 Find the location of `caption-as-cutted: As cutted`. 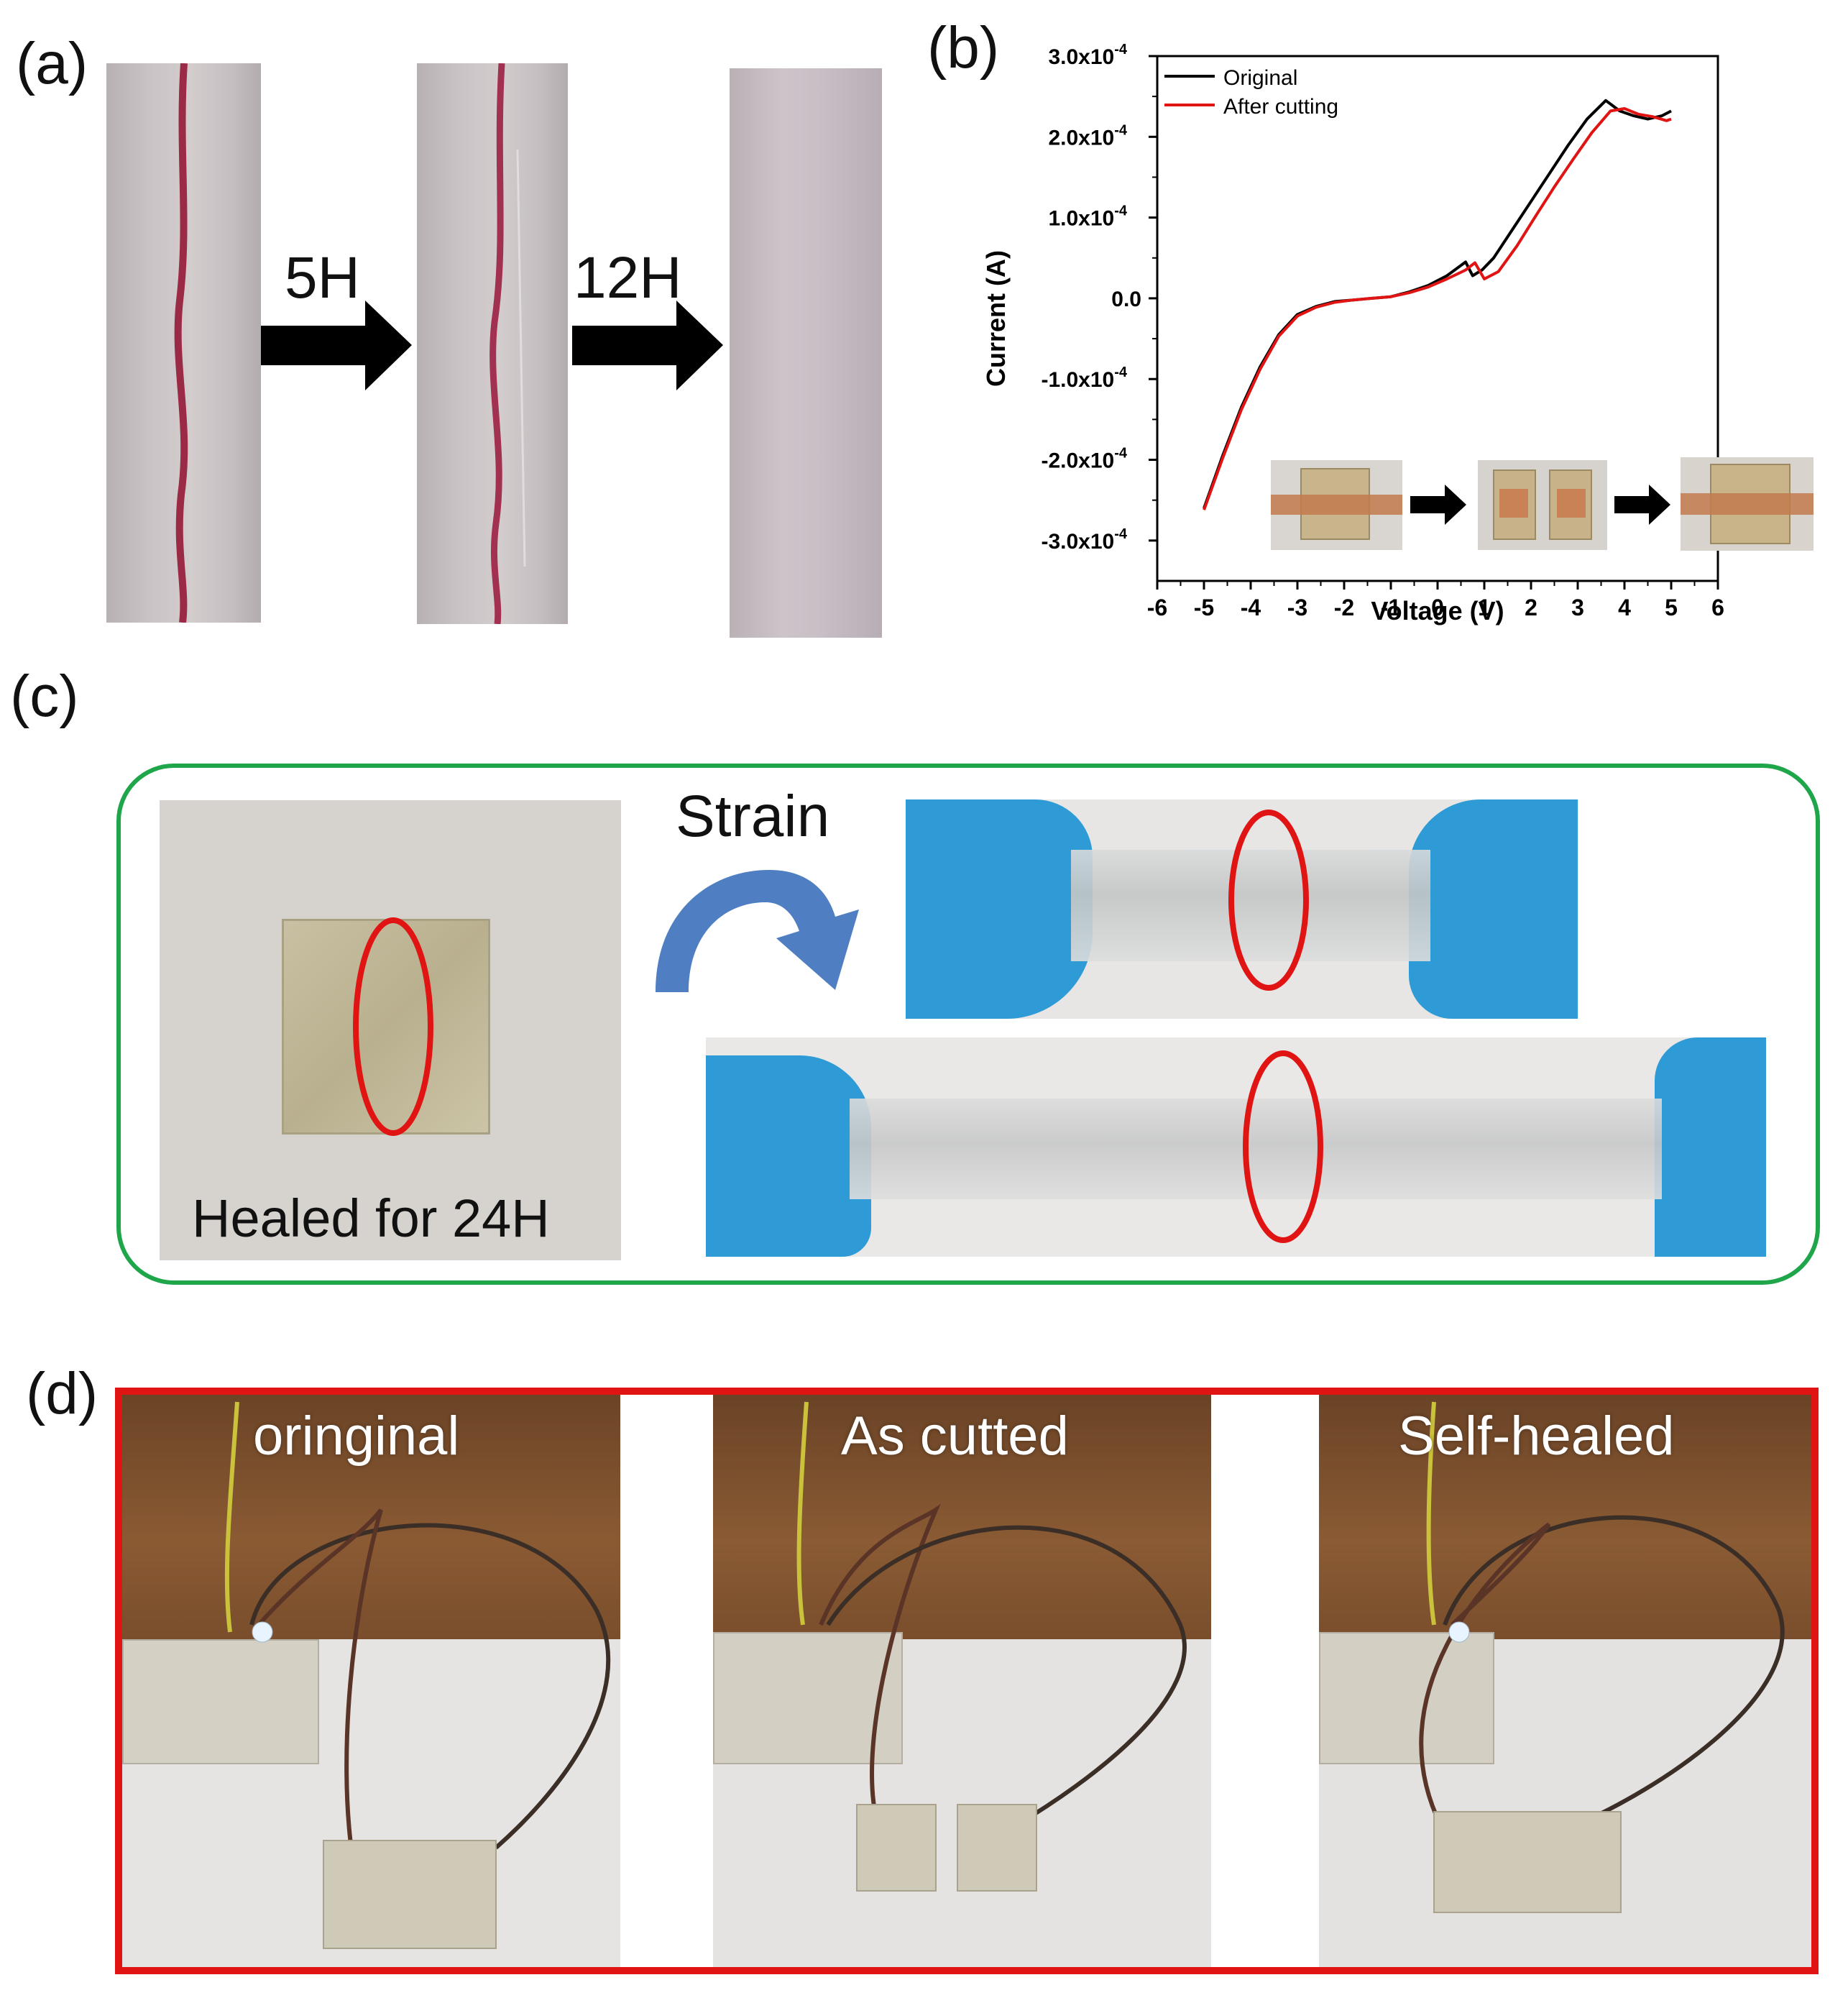

caption-as-cutted: As cutted is located at coordinates (955, 1436).